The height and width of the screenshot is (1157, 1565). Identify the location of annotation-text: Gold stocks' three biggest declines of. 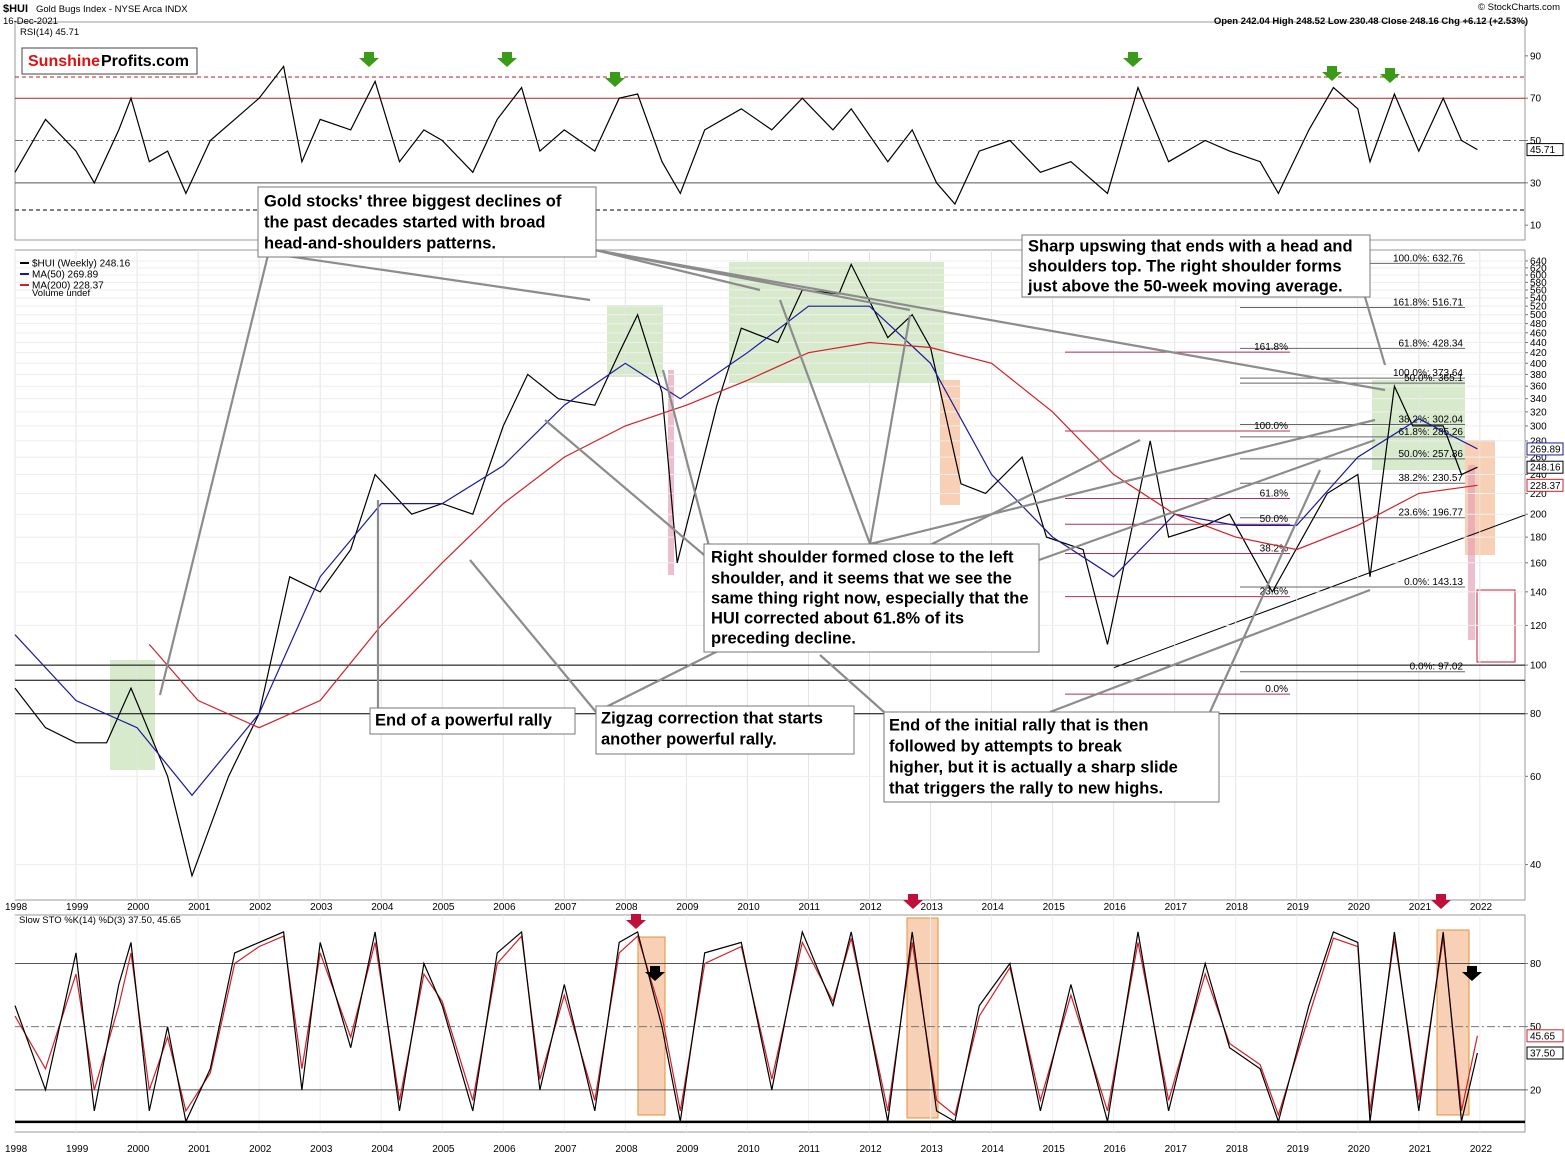
(413, 201).